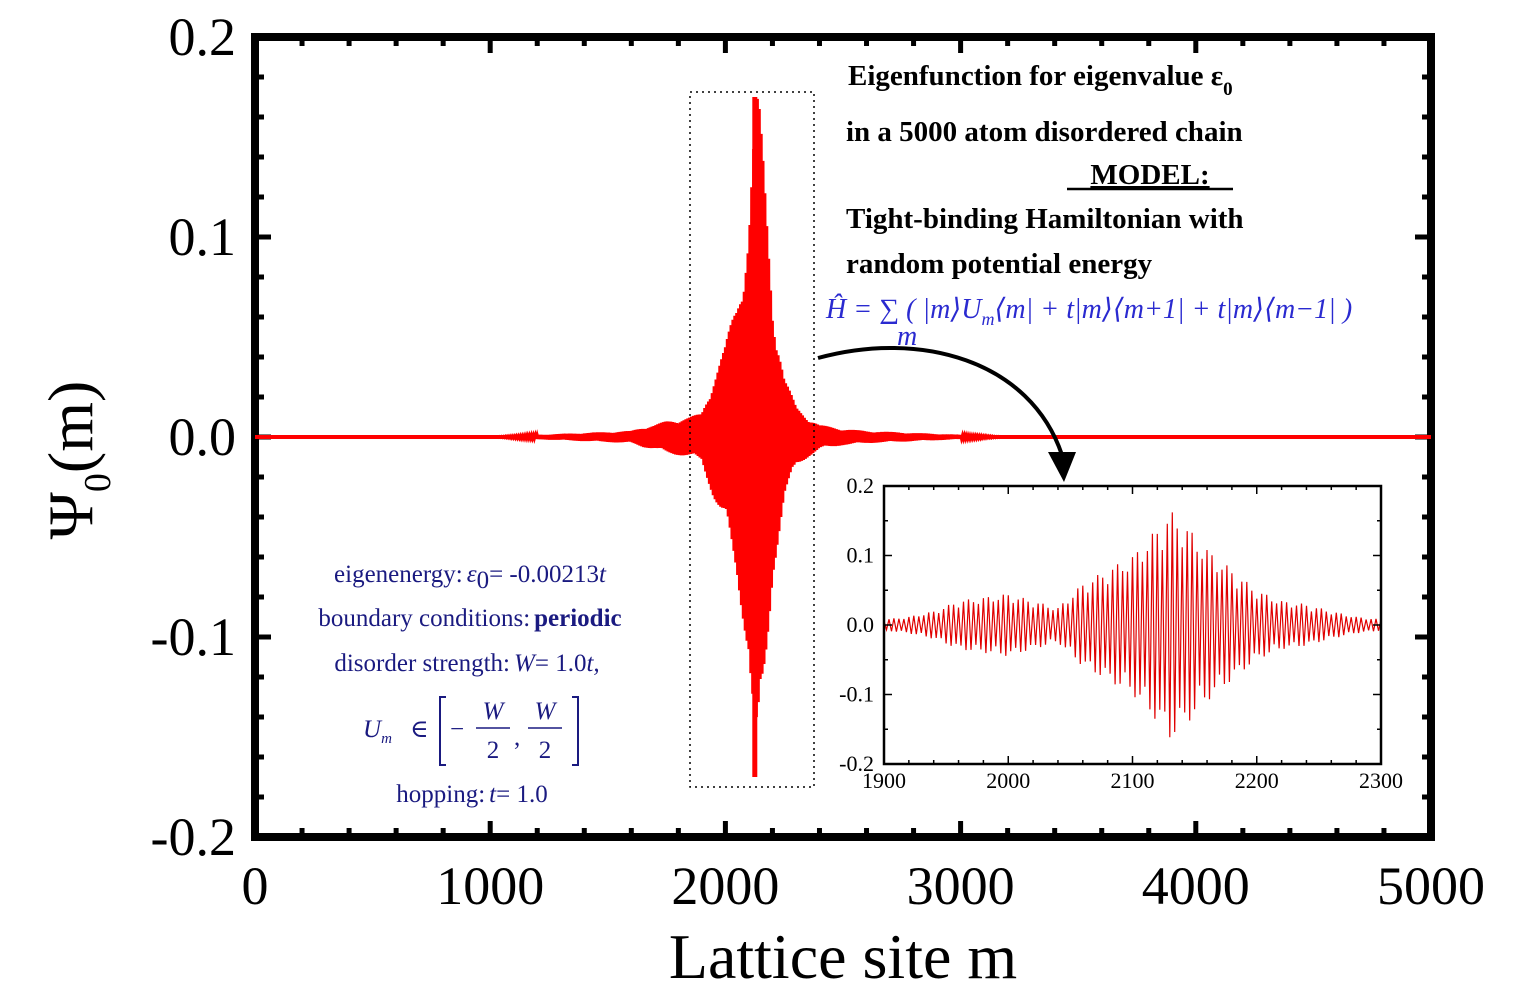 Image resolution: width=1513 pixels, height=986 pixels. I want to click on model-heading: MODEL:, so click(1149, 175).